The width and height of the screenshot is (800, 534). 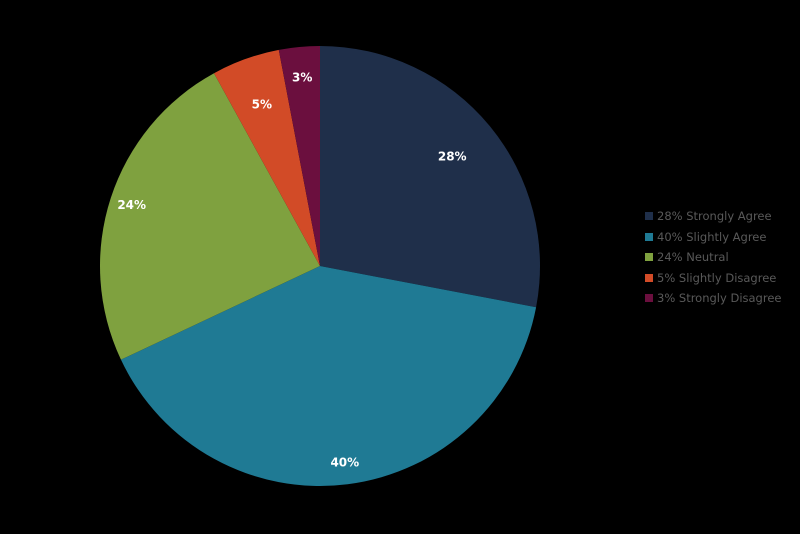 What do you see at coordinates (131, 205) in the screenshot?
I see `data-label: 24%` at bounding box center [131, 205].